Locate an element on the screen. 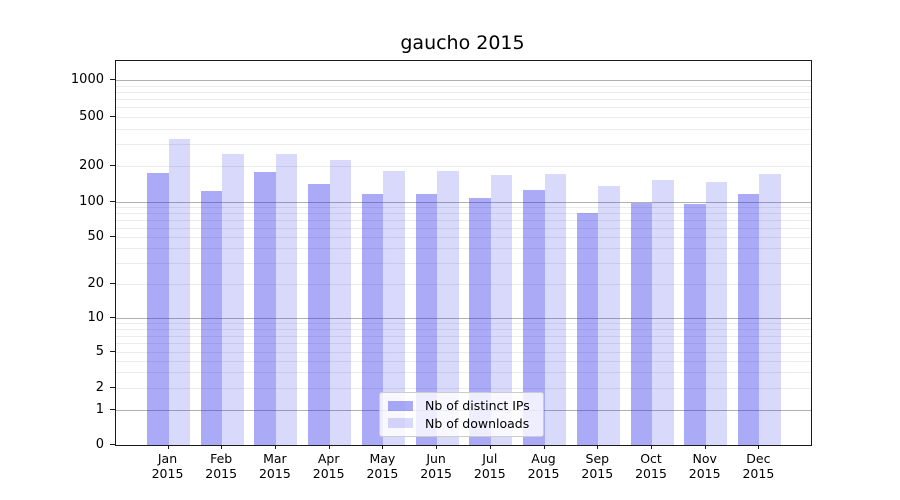  legend-item: Nb of downloads is located at coordinates (460, 424).